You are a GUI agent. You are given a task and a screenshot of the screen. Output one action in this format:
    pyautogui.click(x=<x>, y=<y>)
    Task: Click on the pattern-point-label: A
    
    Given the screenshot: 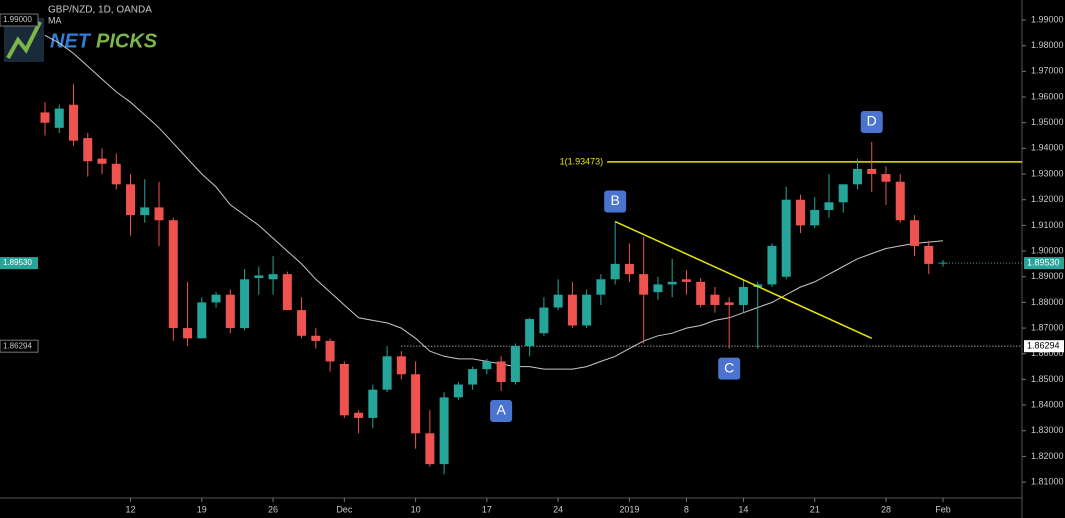 What is the action you would take?
    pyautogui.click(x=501, y=410)
    